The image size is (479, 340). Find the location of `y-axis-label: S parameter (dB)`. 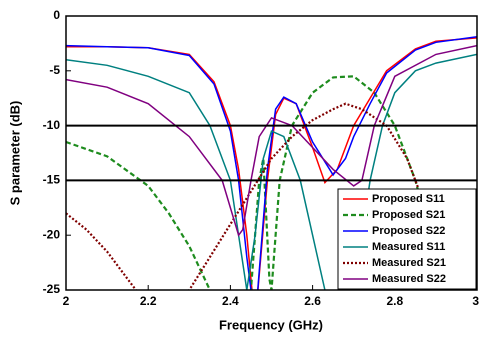

y-axis-label: S parameter (dB) is located at coordinates (14, 153).